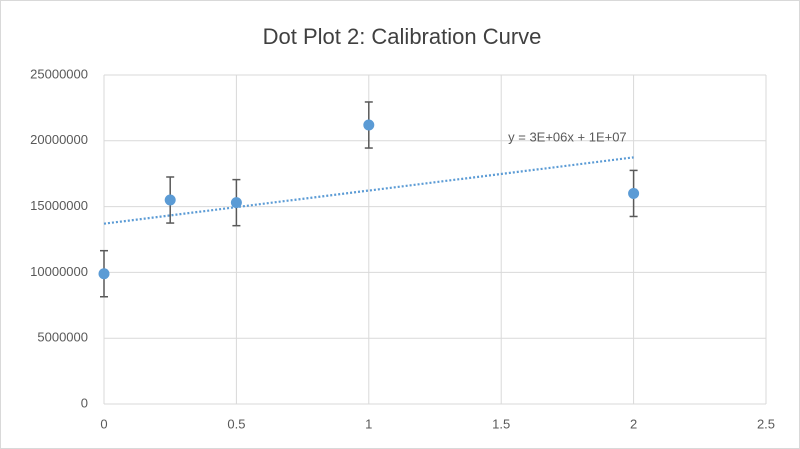 This screenshot has width=800, height=449. What do you see at coordinates (633, 423) in the screenshot?
I see `x-tick-label: 2` at bounding box center [633, 423].